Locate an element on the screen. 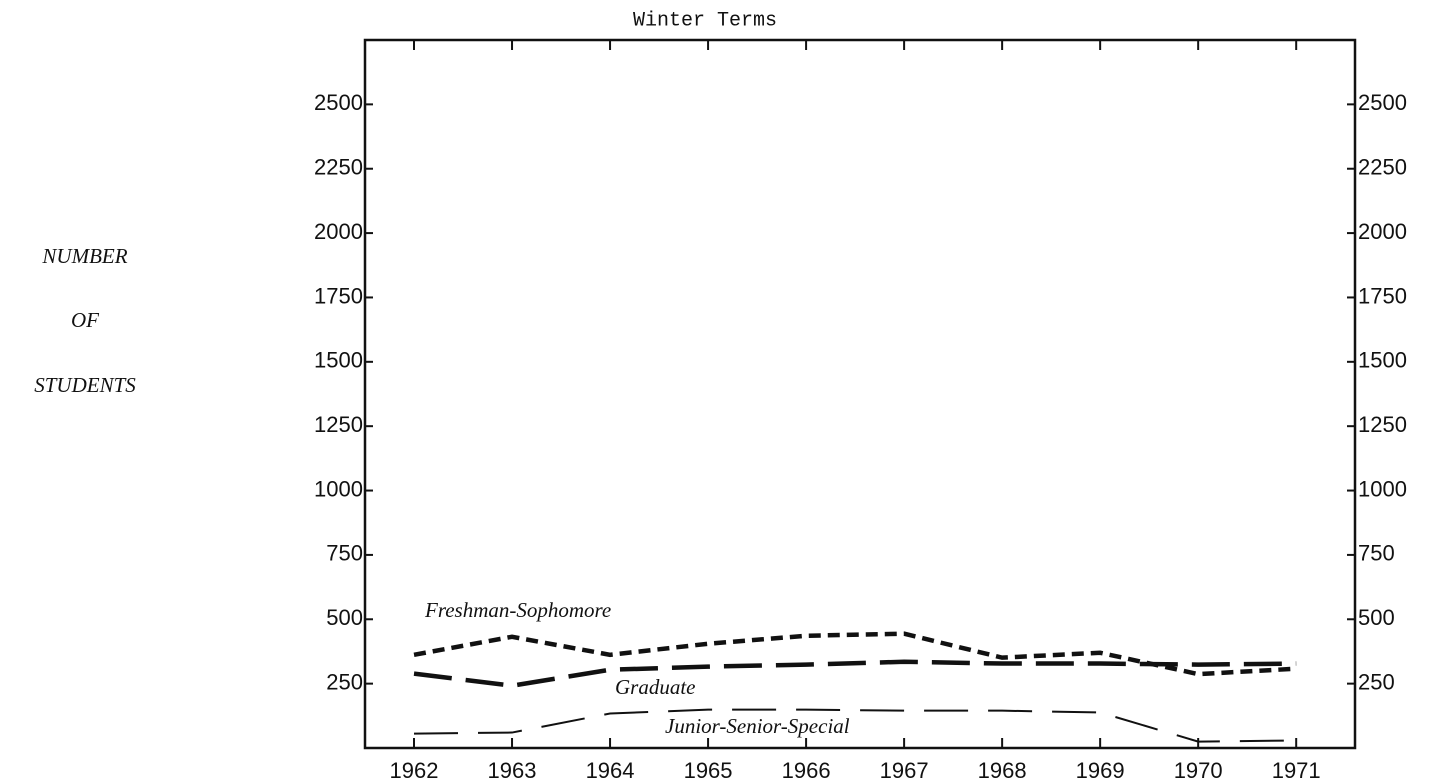 The width and height of the screenshot is (1436, 783). x-tick-label: 1966 is located at coordinates (806, 770).